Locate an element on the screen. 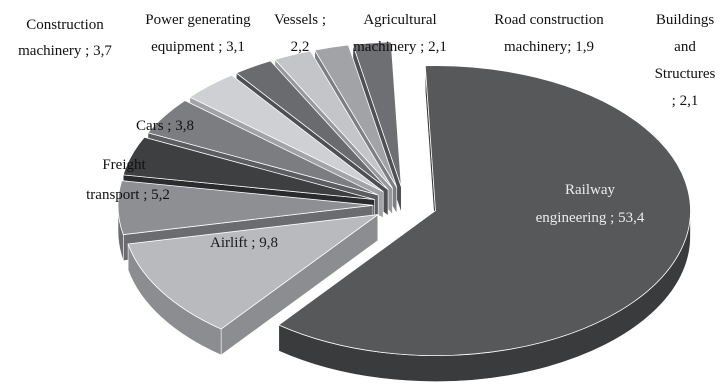 This screenshot has height=391, width=728. pie-slice-agricultural-machinery is located at coordinates (333, 119).